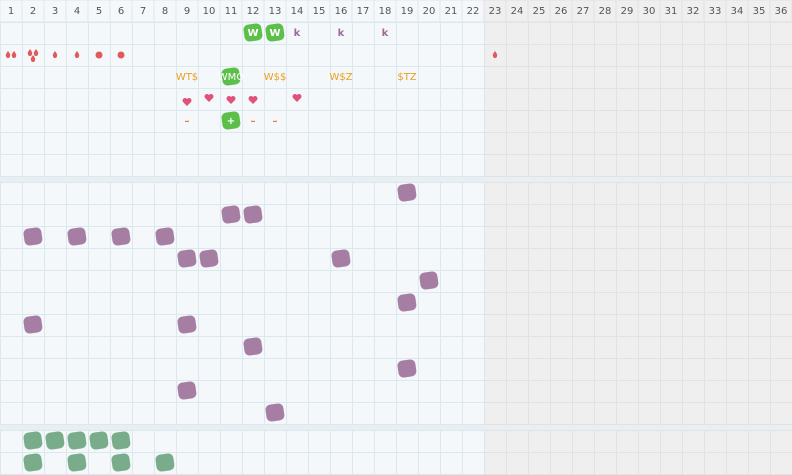 This screenshot has height=475, width=792. What do you see at coordinates (627, 11) in the screenshot?
I see `column-number: 29` at bounding box center [627, 11].